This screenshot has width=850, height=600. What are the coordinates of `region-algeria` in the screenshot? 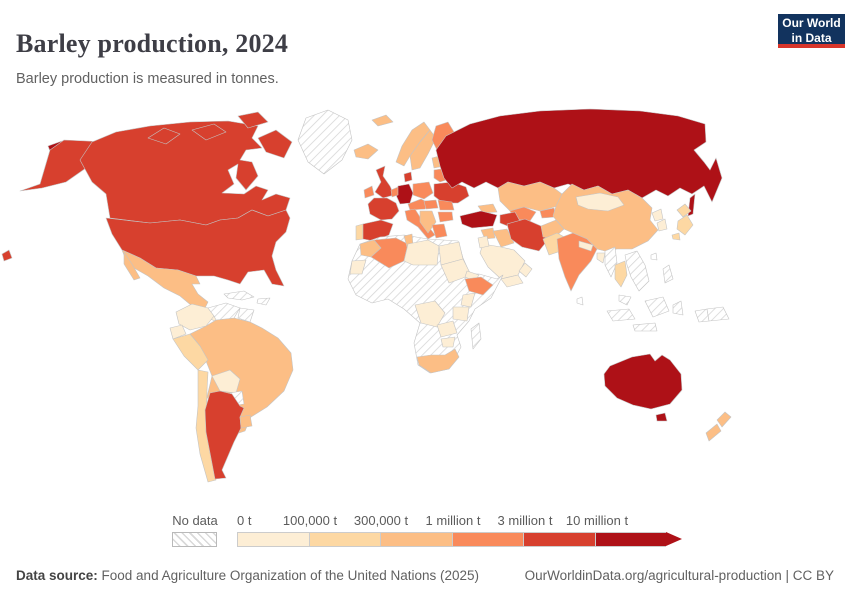 It's located at (389, 253).